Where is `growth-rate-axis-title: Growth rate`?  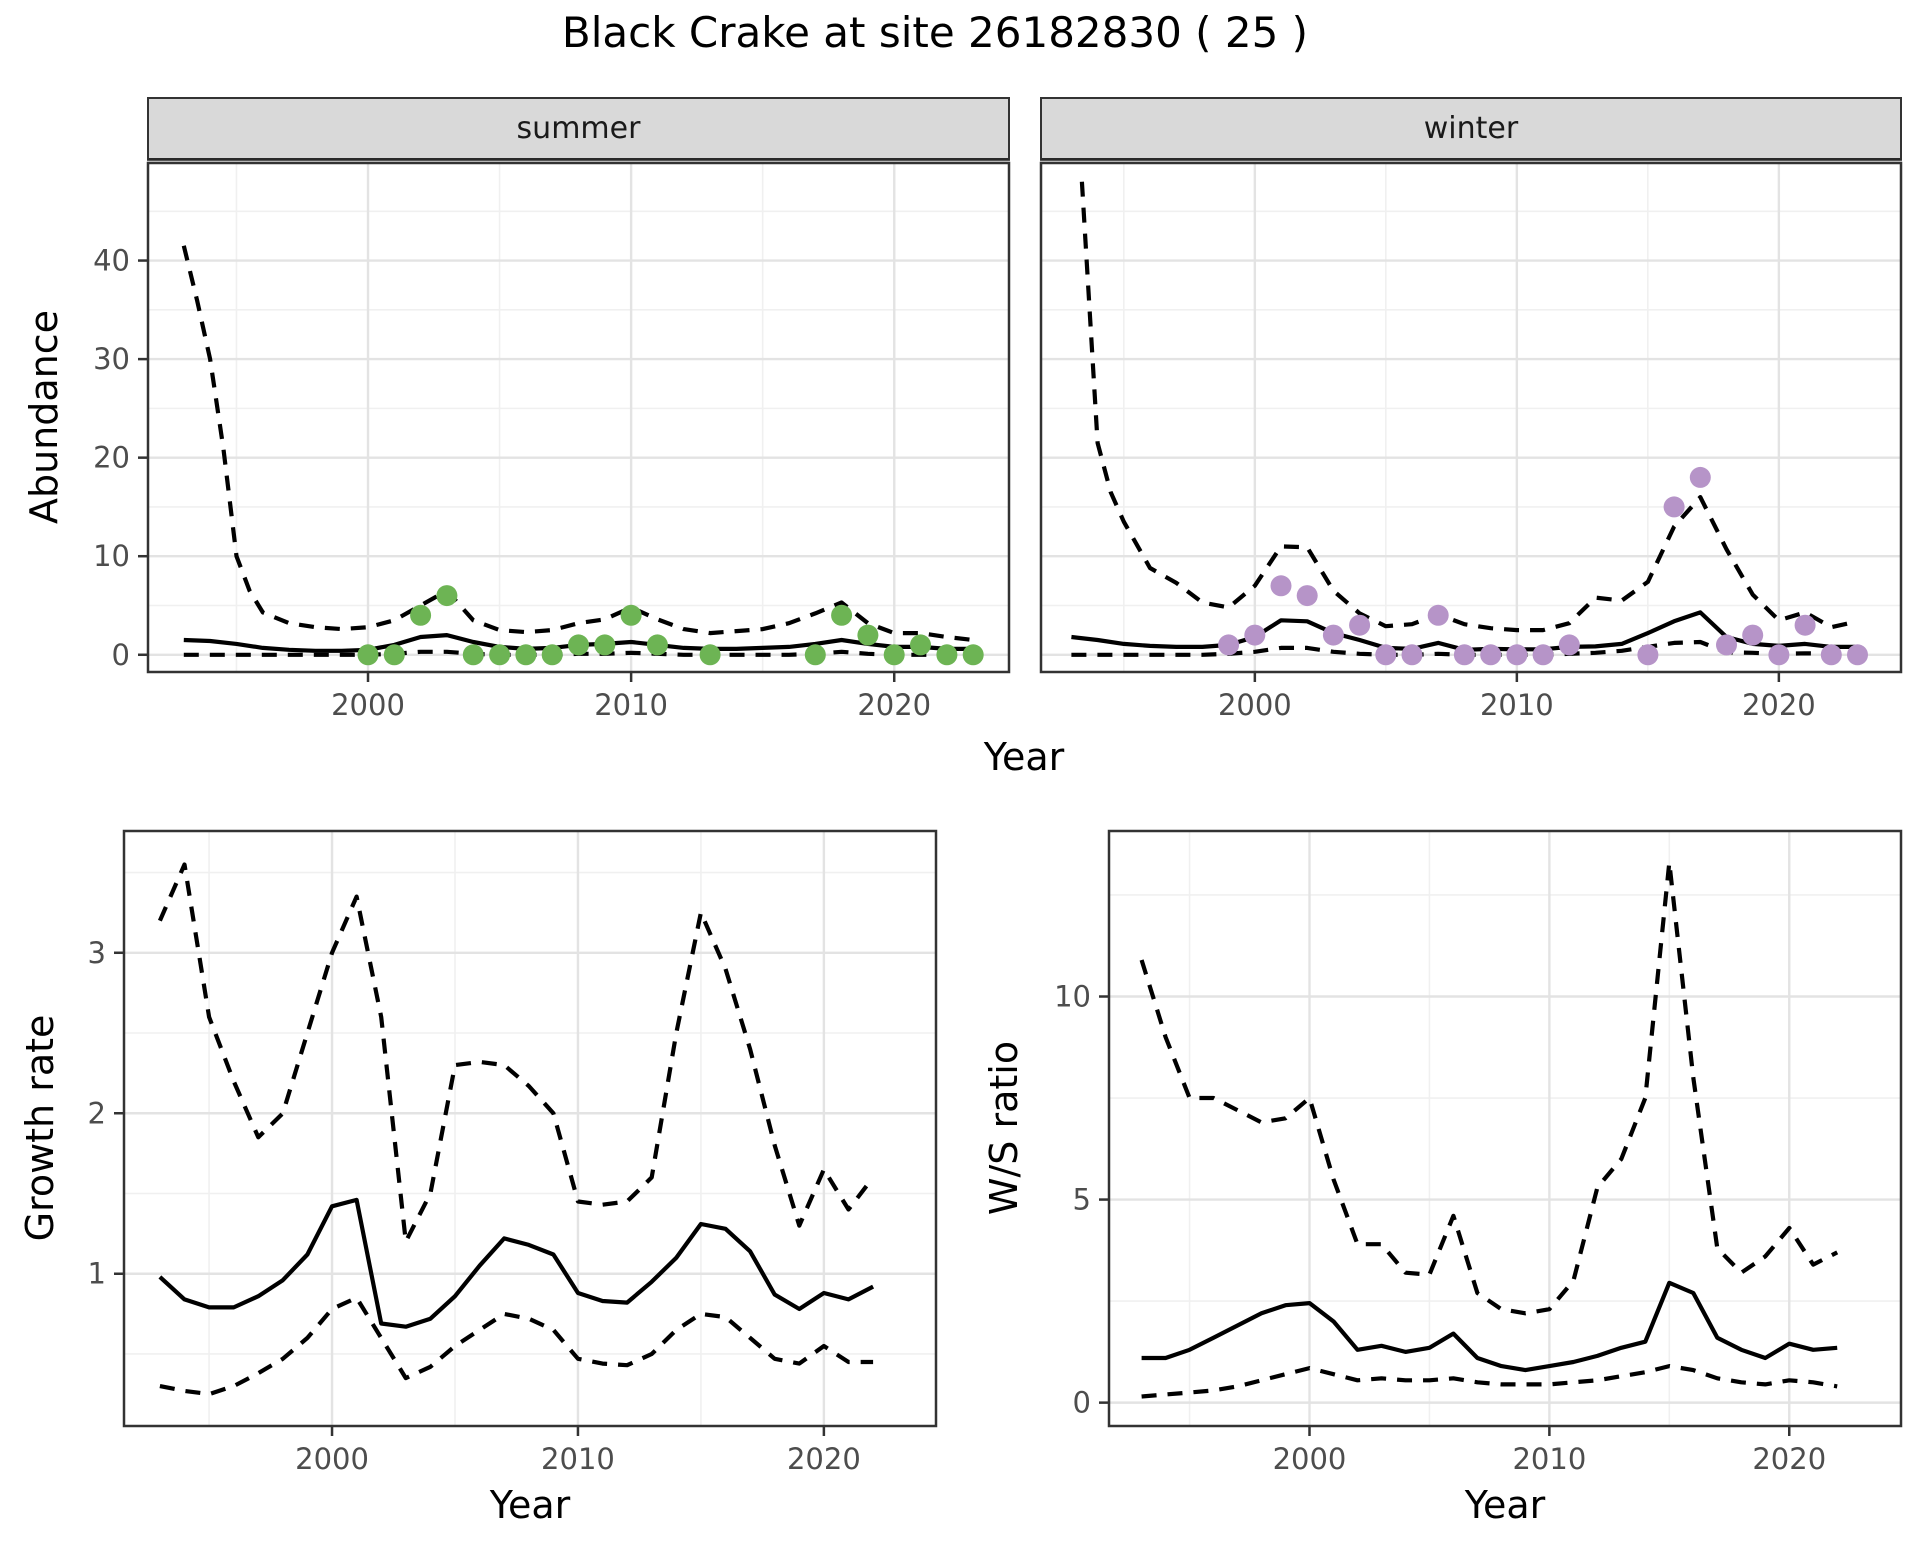 growth-rate-axis-title: Growth rate is located at coordinates (40, 1128).